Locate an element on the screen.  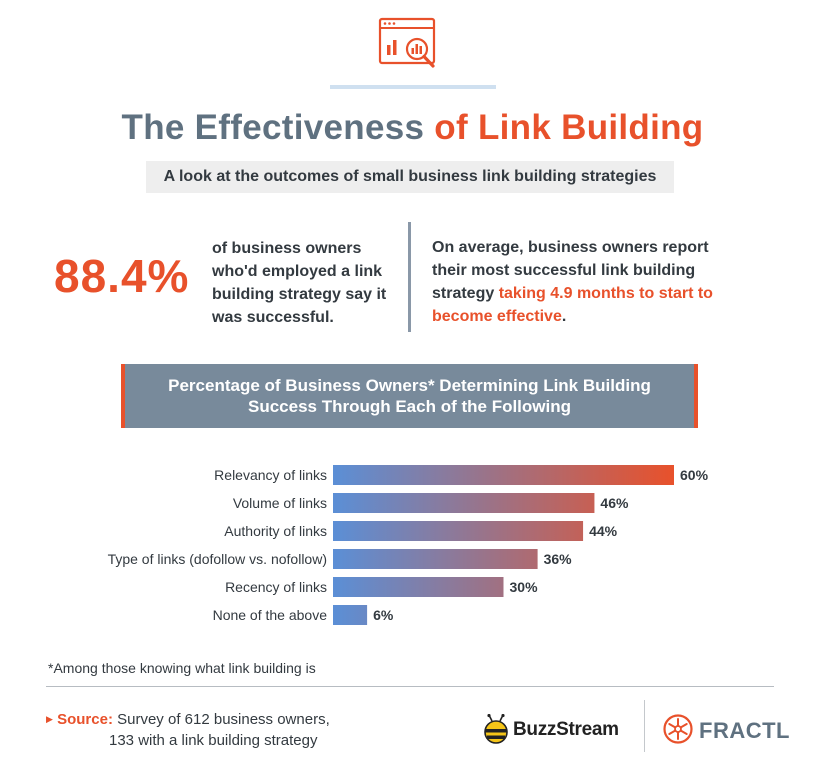
logo-divider is located at coordinates (644, 726).